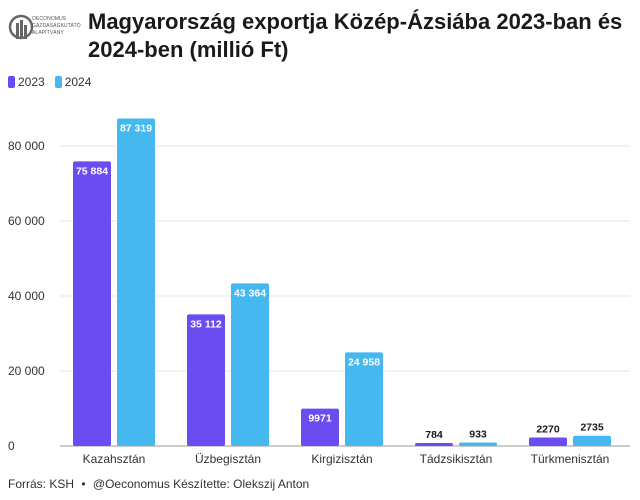 The height and width of the screenshot is (500, 640). Describe the element at coordinates (78, 82) in the screenshot. I see `legend-label-2024: 2024` at that location.